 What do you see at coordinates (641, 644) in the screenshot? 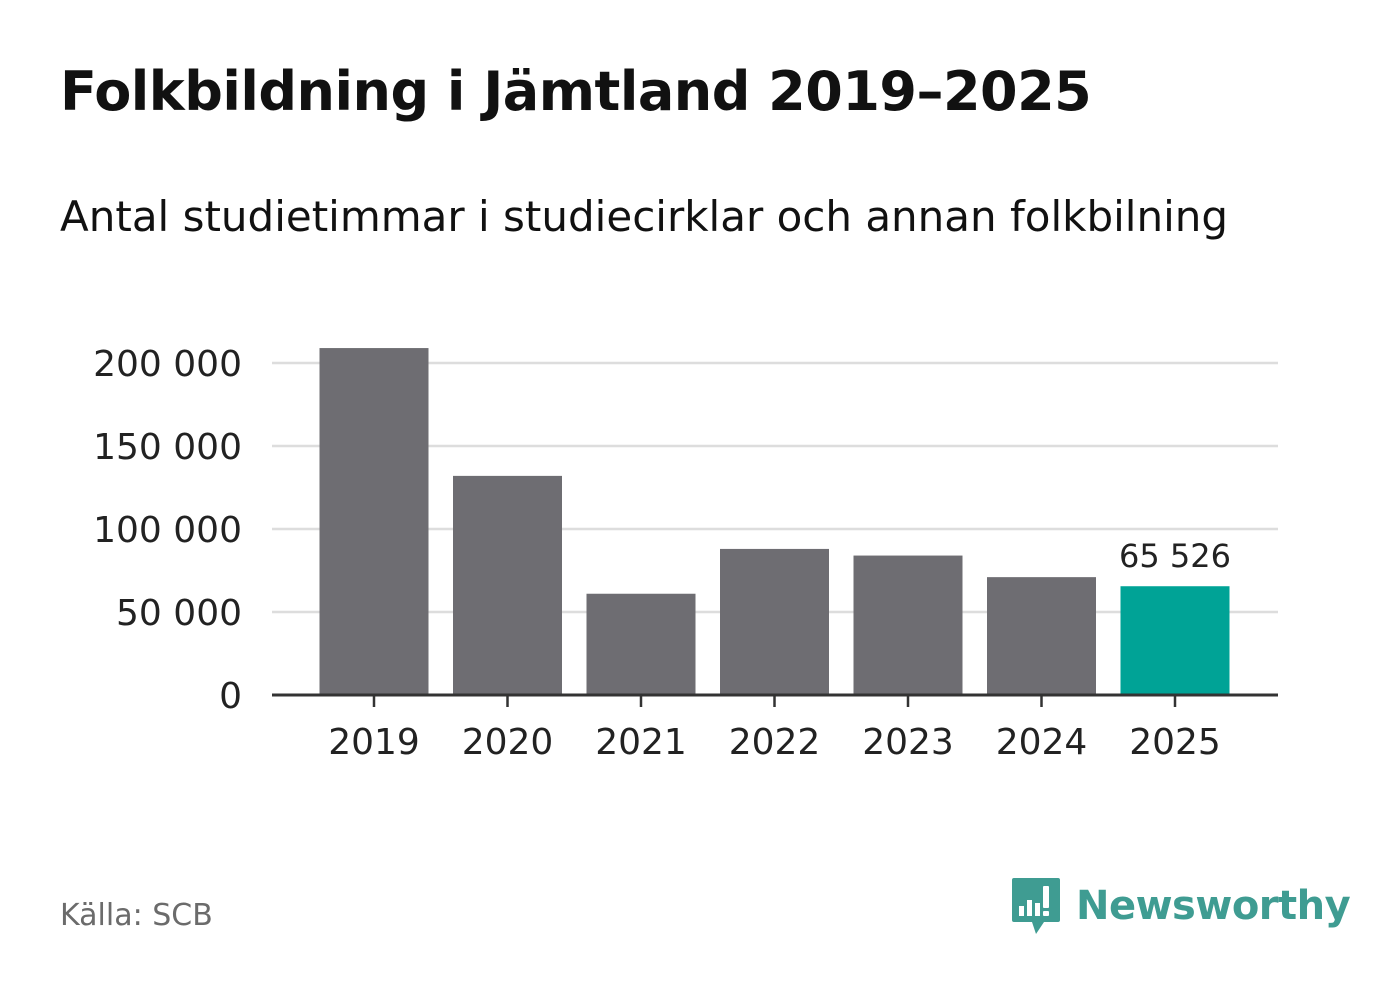
I see `bar-2021` at bounding box center [641, 644].